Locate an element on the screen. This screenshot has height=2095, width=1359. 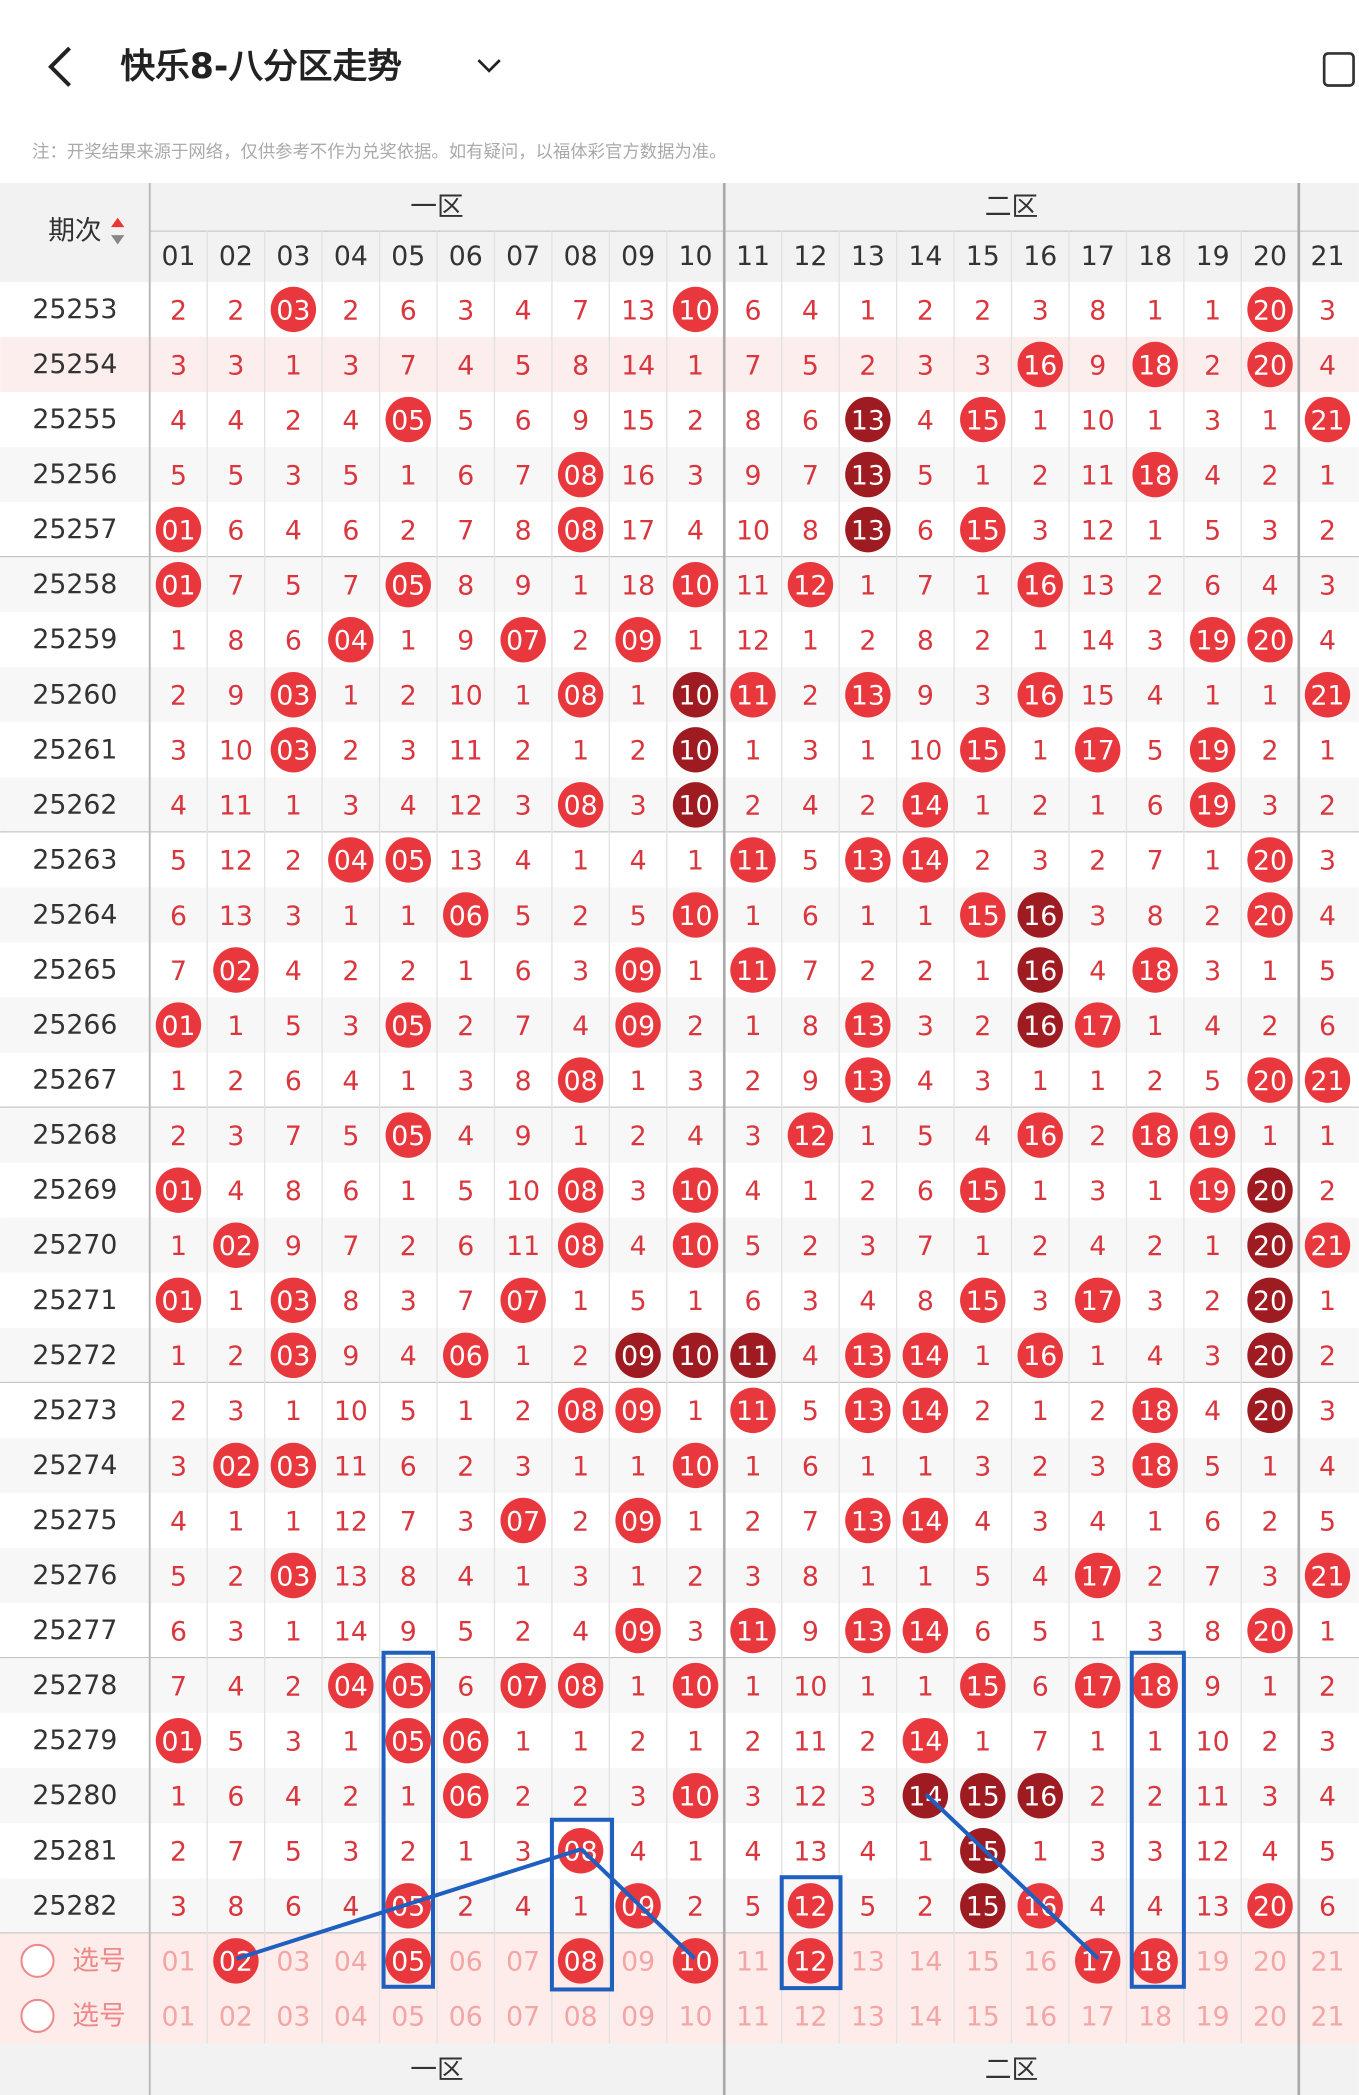
cell-number: 12 is located at coordinates (466, 806).